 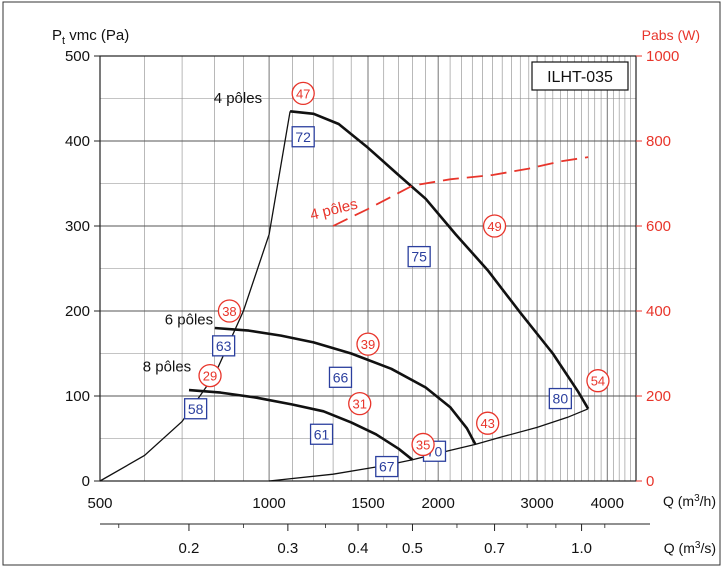 I want to click on power-curve-4-poles, so click(x=460, y=191).